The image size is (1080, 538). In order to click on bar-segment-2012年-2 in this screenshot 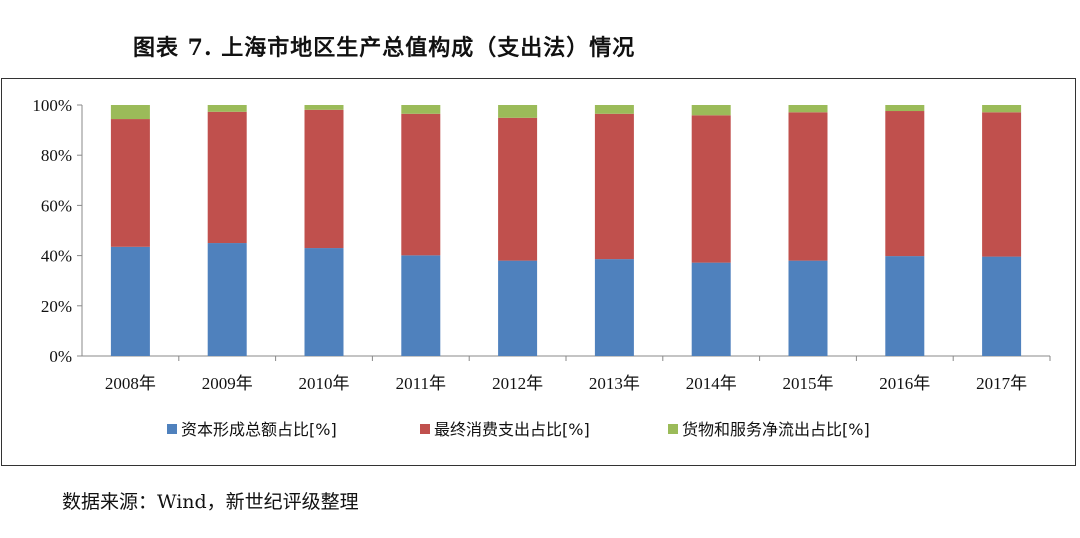, I will do `click(518, 111)`.